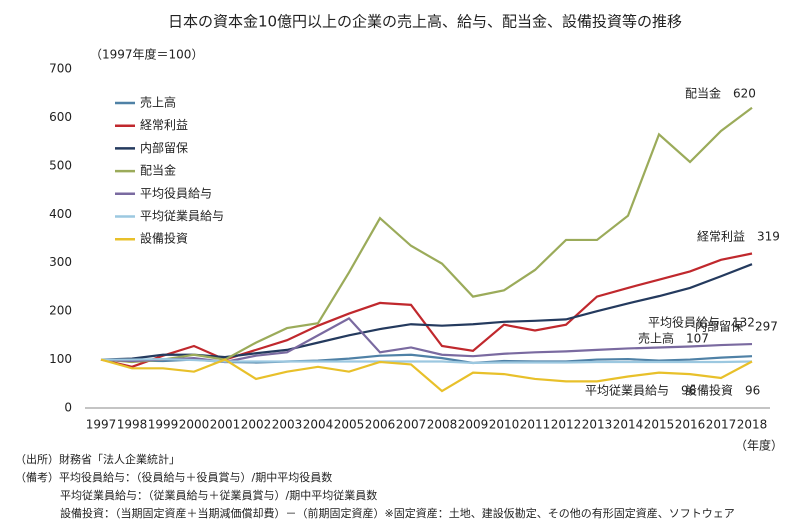 The width and height of the screenshot is (800, 521). Describe the element at coordinates (690, 425) in the screenshot. I see `x-tick-label: 2016` at that location.